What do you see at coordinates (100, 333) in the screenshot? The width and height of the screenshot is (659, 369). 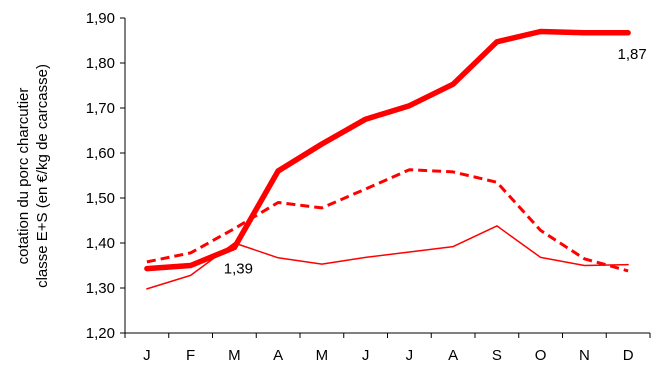 I see `y-tick-label: 1,20` at bounding box center [100, 333].